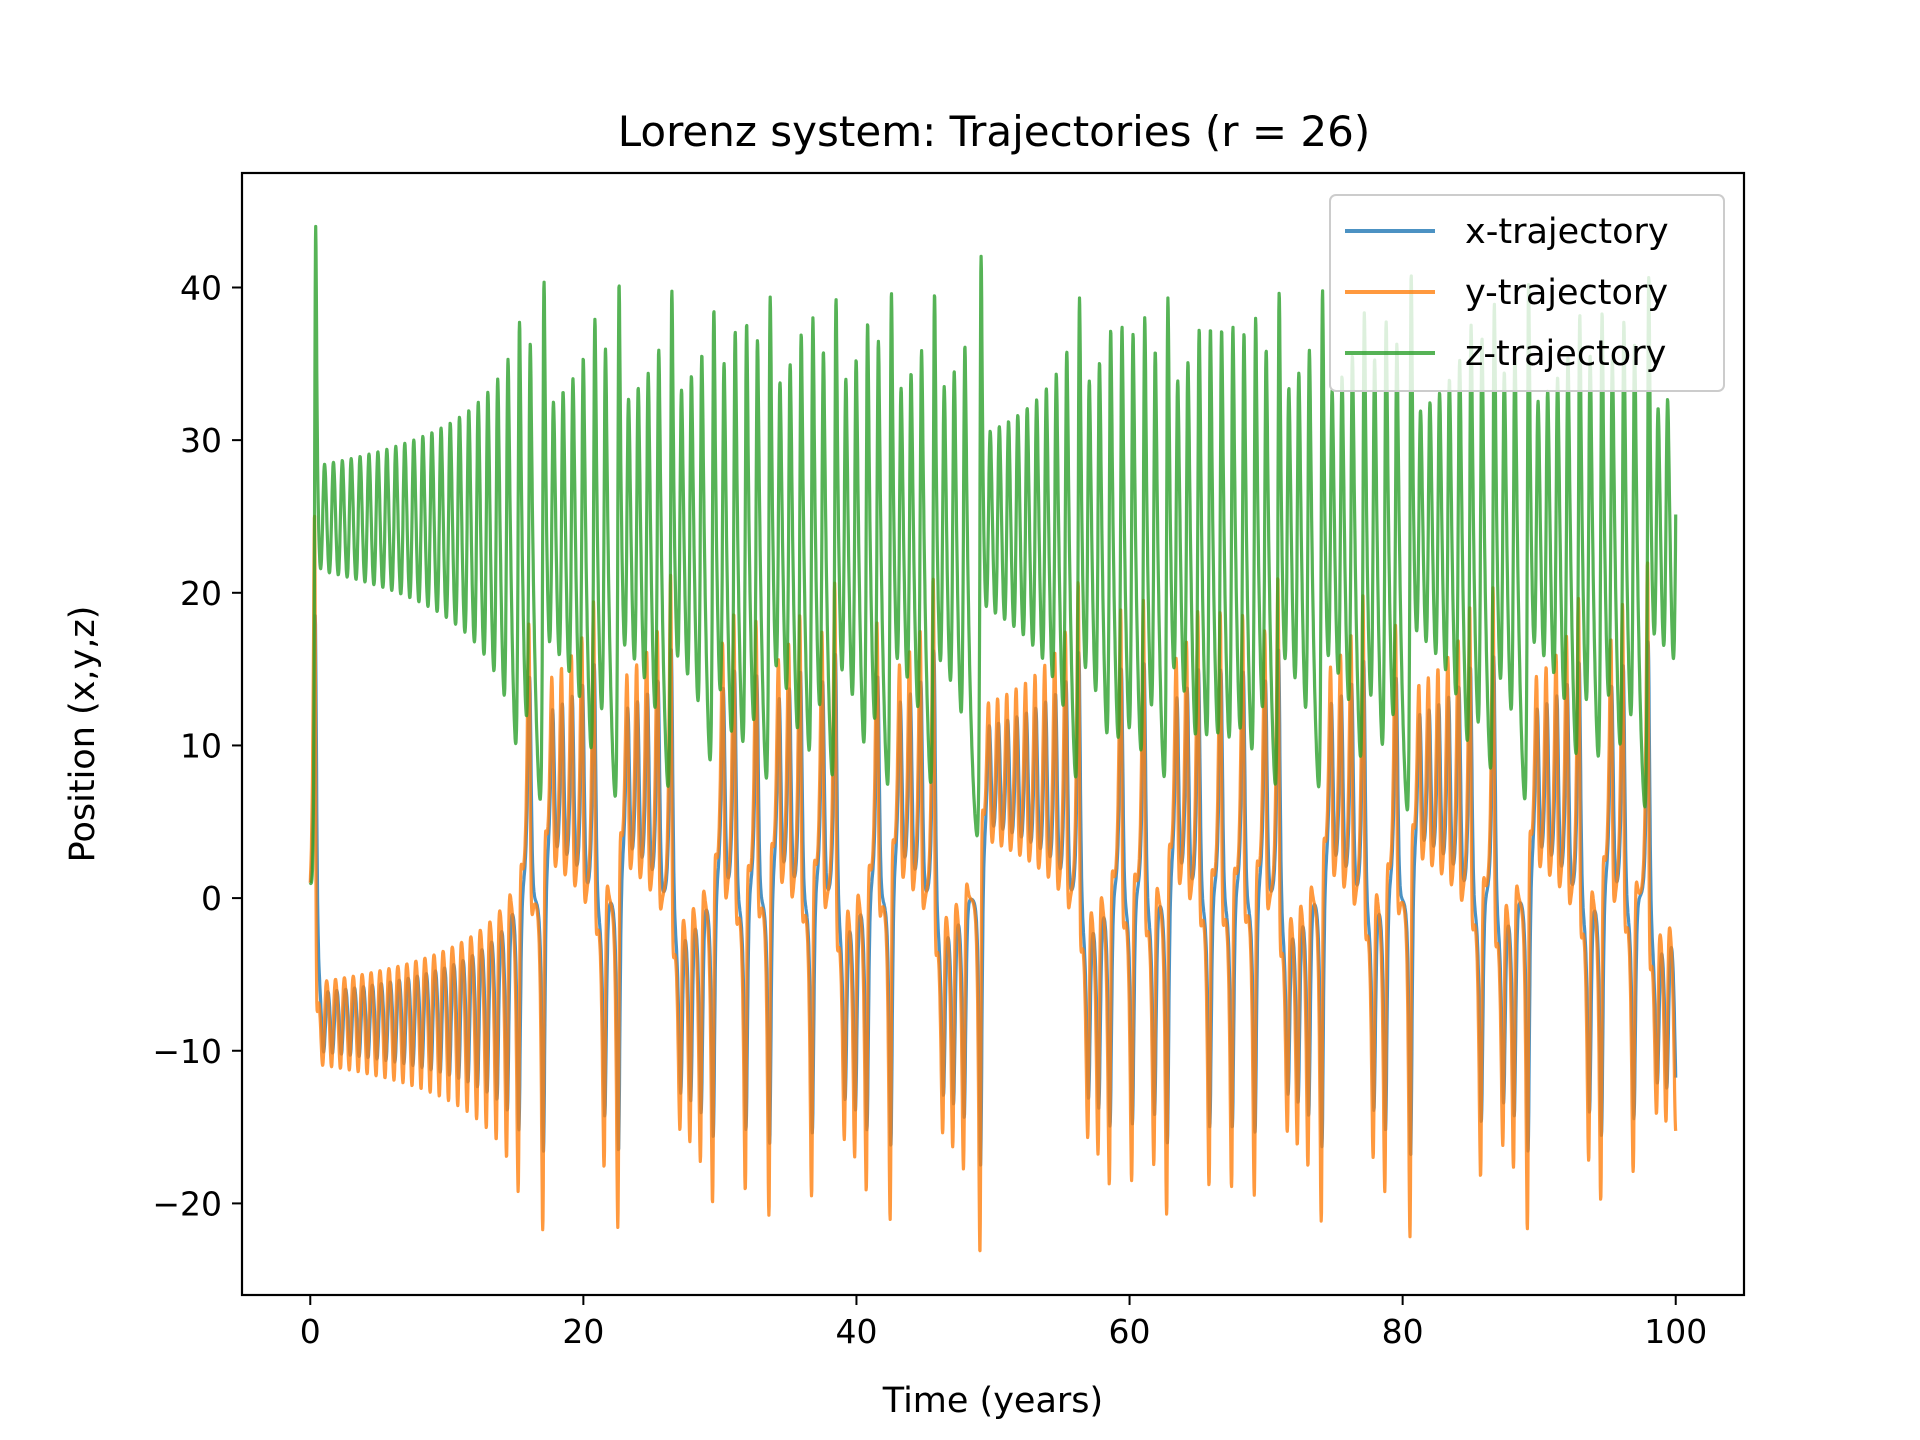 Image resolution: width=1920 pixels, height=1440 pixels. Describe the element at coordinates (201, 593) in the screenshot. I see `y-tick-label: 20` at that location.